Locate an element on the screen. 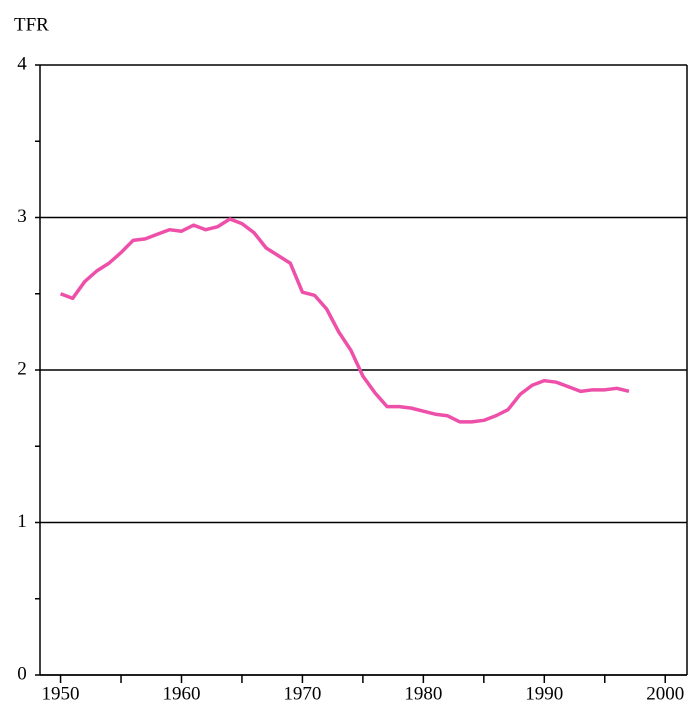 The width and height of the screenshot is (696, 711). y-tick-label: 0 is located at coordinates (22, 673).